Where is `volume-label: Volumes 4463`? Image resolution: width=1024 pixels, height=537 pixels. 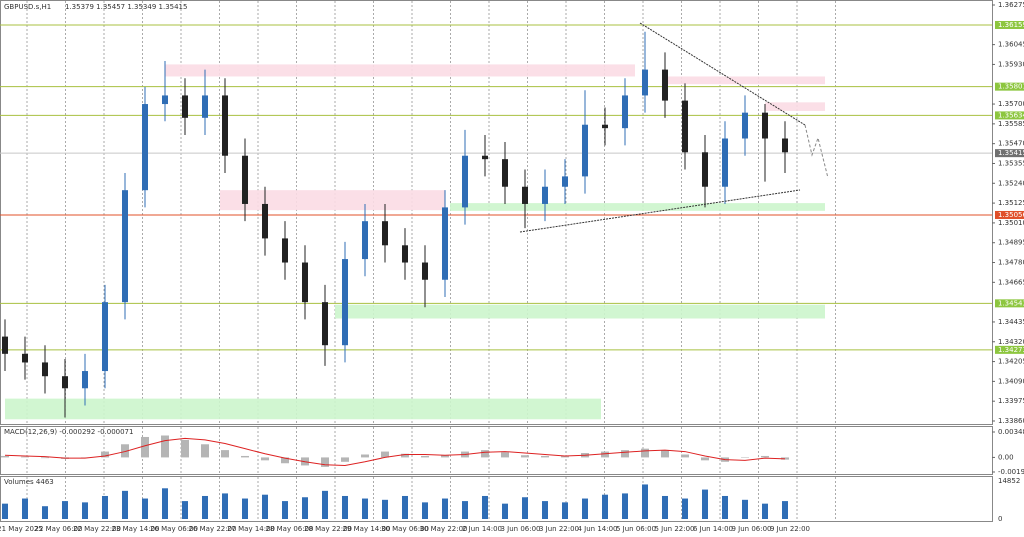
volume-label: Volumes 4463 is located at coordinates (29, 482).